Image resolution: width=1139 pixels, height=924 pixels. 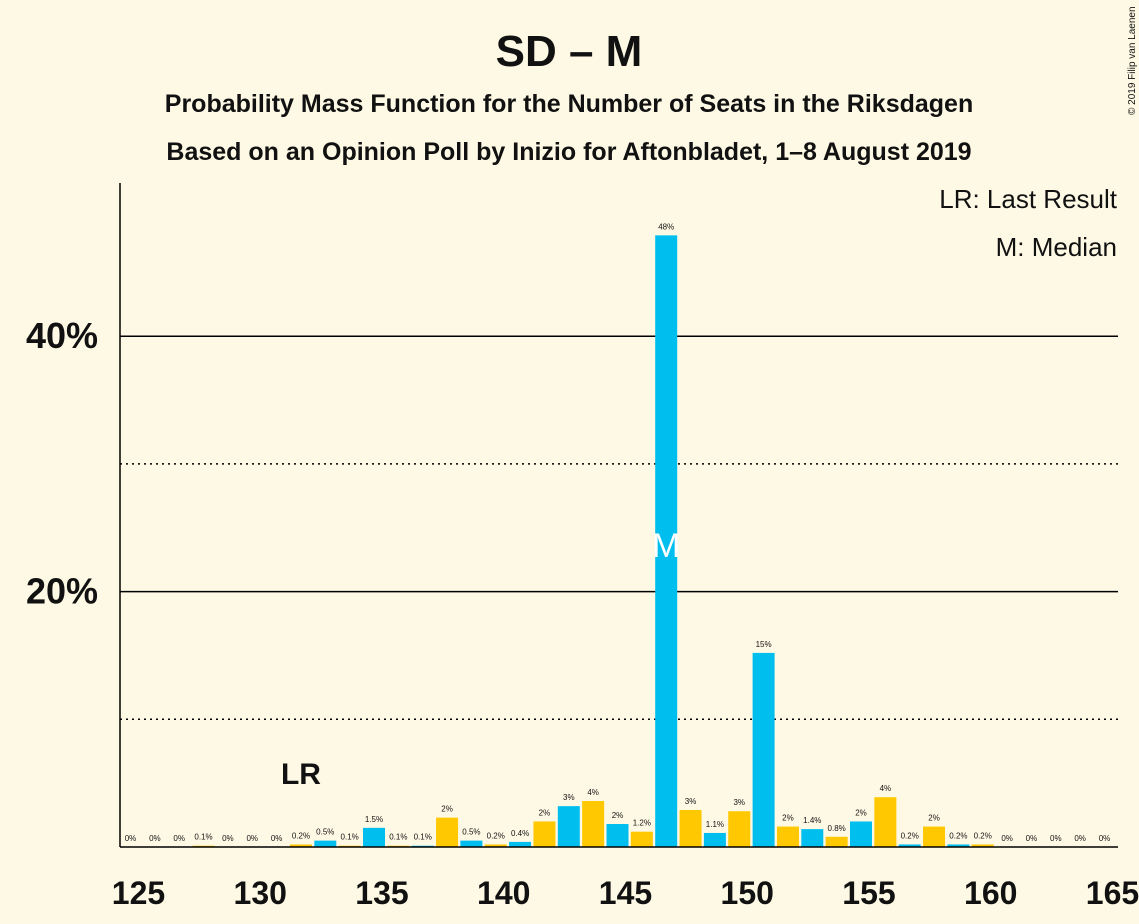 What do you see at coordinates (666, 226) in the screenshot?
I see `value-label: 48%` at bounding box center [666, 226].